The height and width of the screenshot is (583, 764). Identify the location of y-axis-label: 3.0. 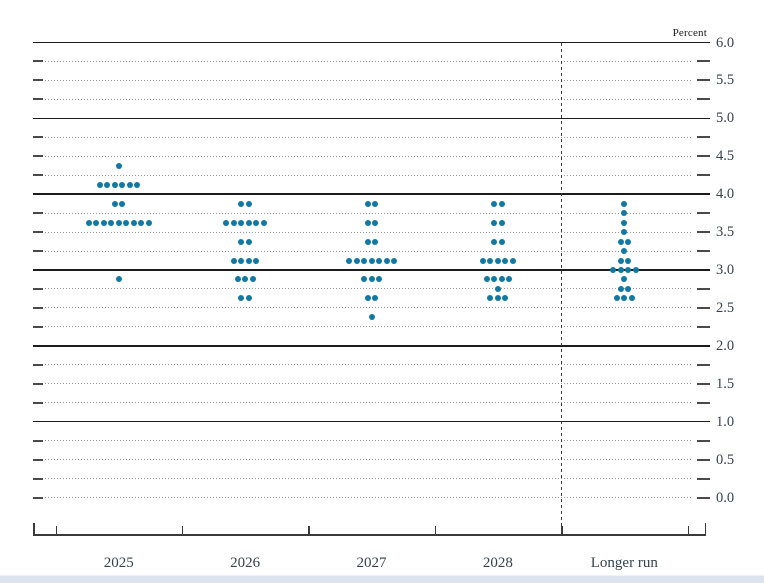
(725, 270).